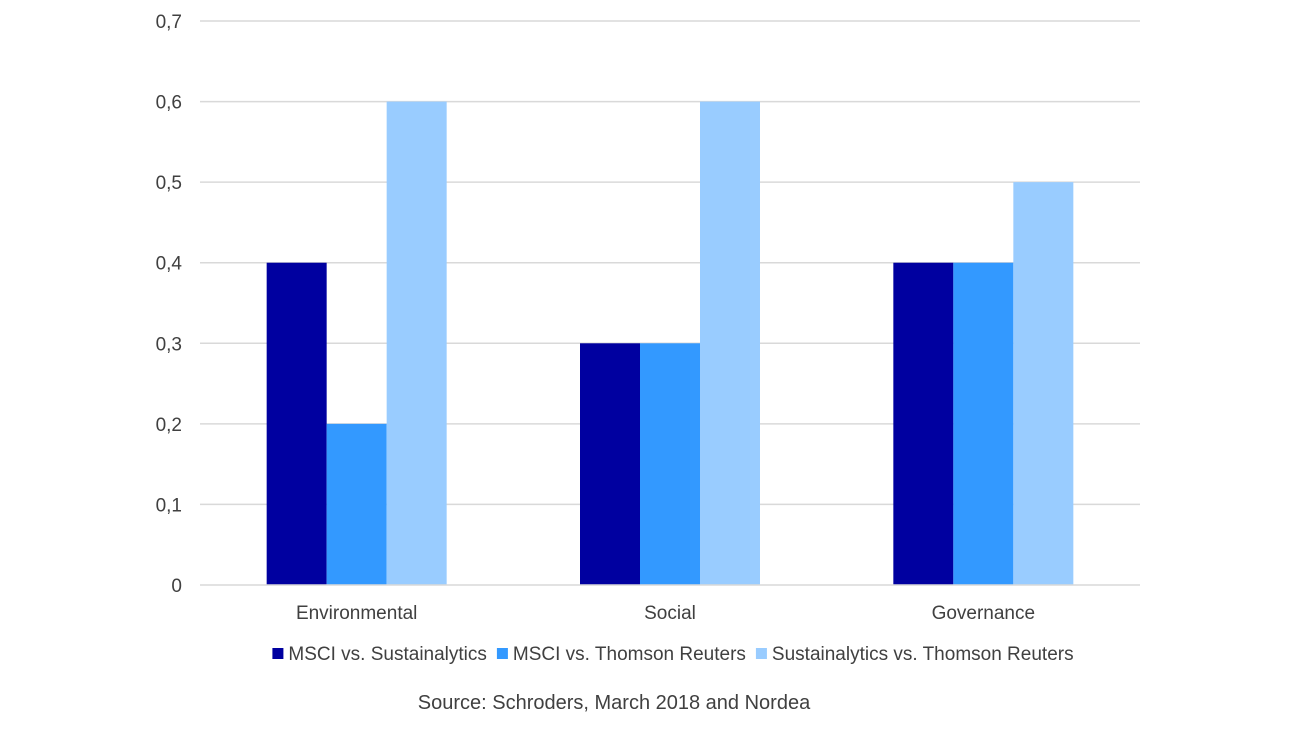  Describe the element at coordinates (169, 264) in the screenshot. I see `y-tick-label: 0,4` at that location.